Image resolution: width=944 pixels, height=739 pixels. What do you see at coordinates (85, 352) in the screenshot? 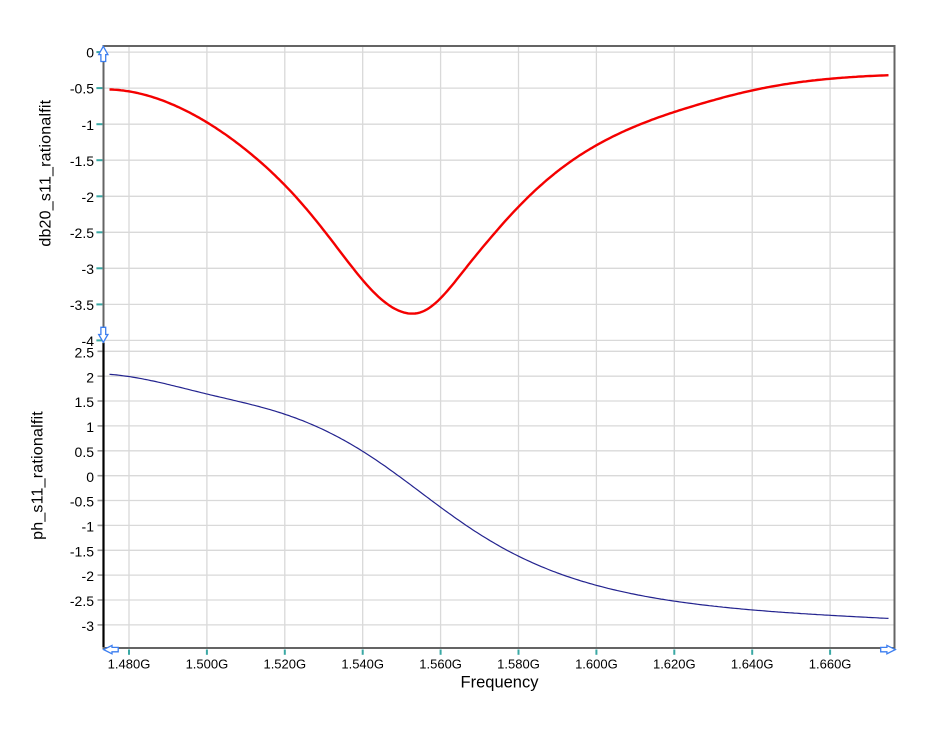
I see `svg-text: 2.5` at bounding box center [85, 352].